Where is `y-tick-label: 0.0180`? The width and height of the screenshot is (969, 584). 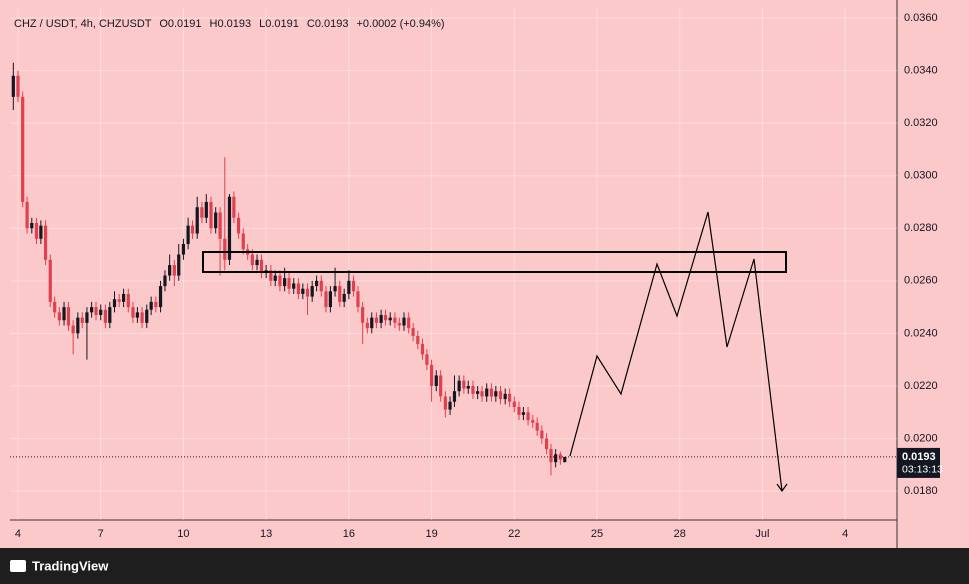
y-tick-label: 0.0180 is located at coordinates (921, 491).